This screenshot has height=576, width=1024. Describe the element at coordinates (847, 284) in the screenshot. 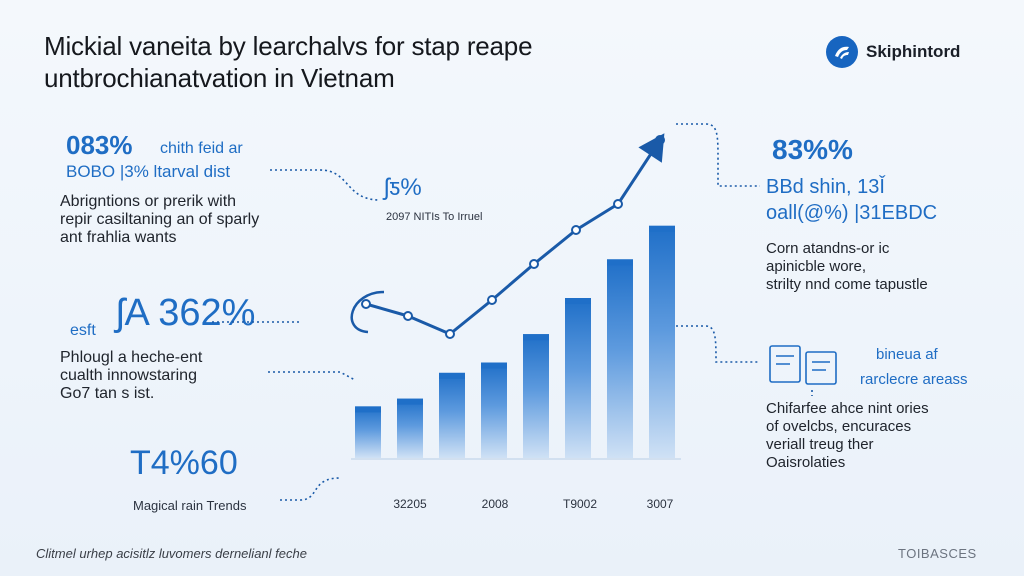

I see `top-right-text-3: strilty nnd come tapustle` at that location.